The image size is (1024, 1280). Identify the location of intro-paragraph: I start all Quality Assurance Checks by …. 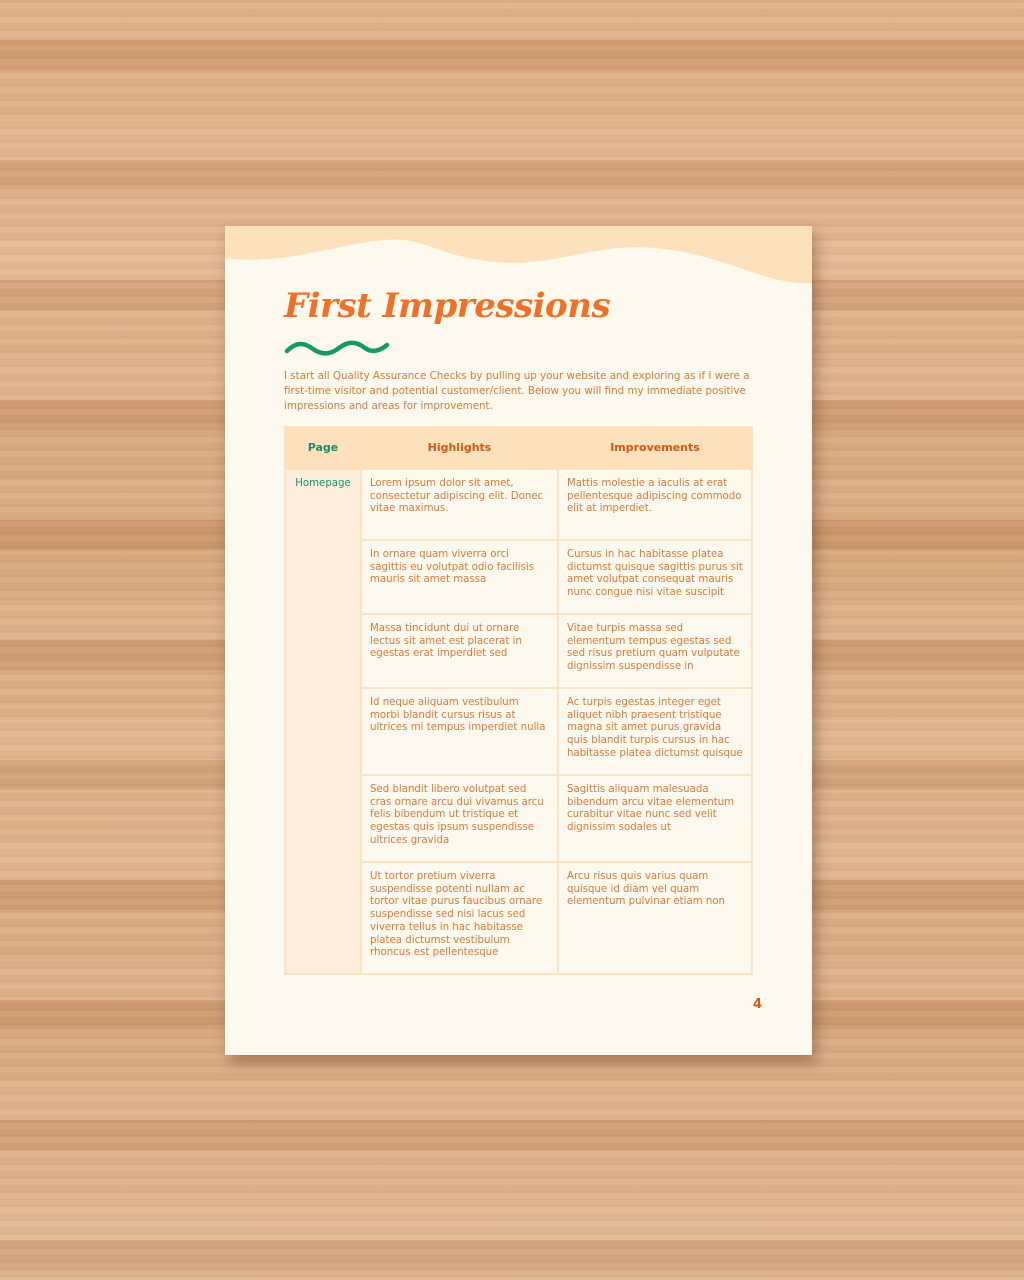
(517, 391).